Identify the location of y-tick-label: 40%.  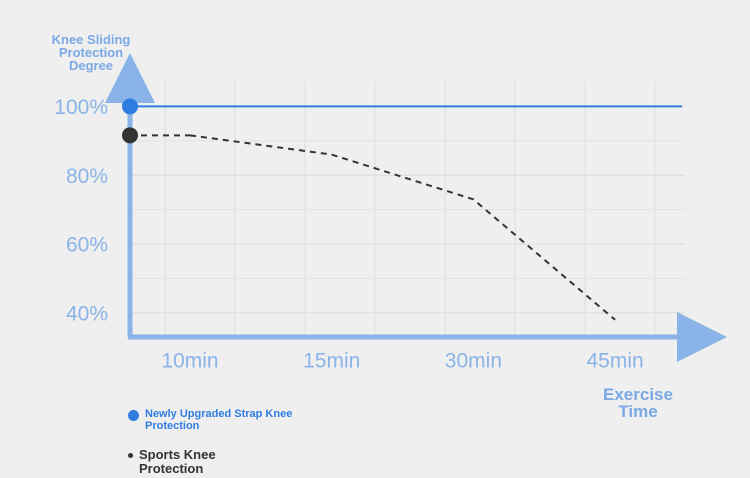
(87, 313).